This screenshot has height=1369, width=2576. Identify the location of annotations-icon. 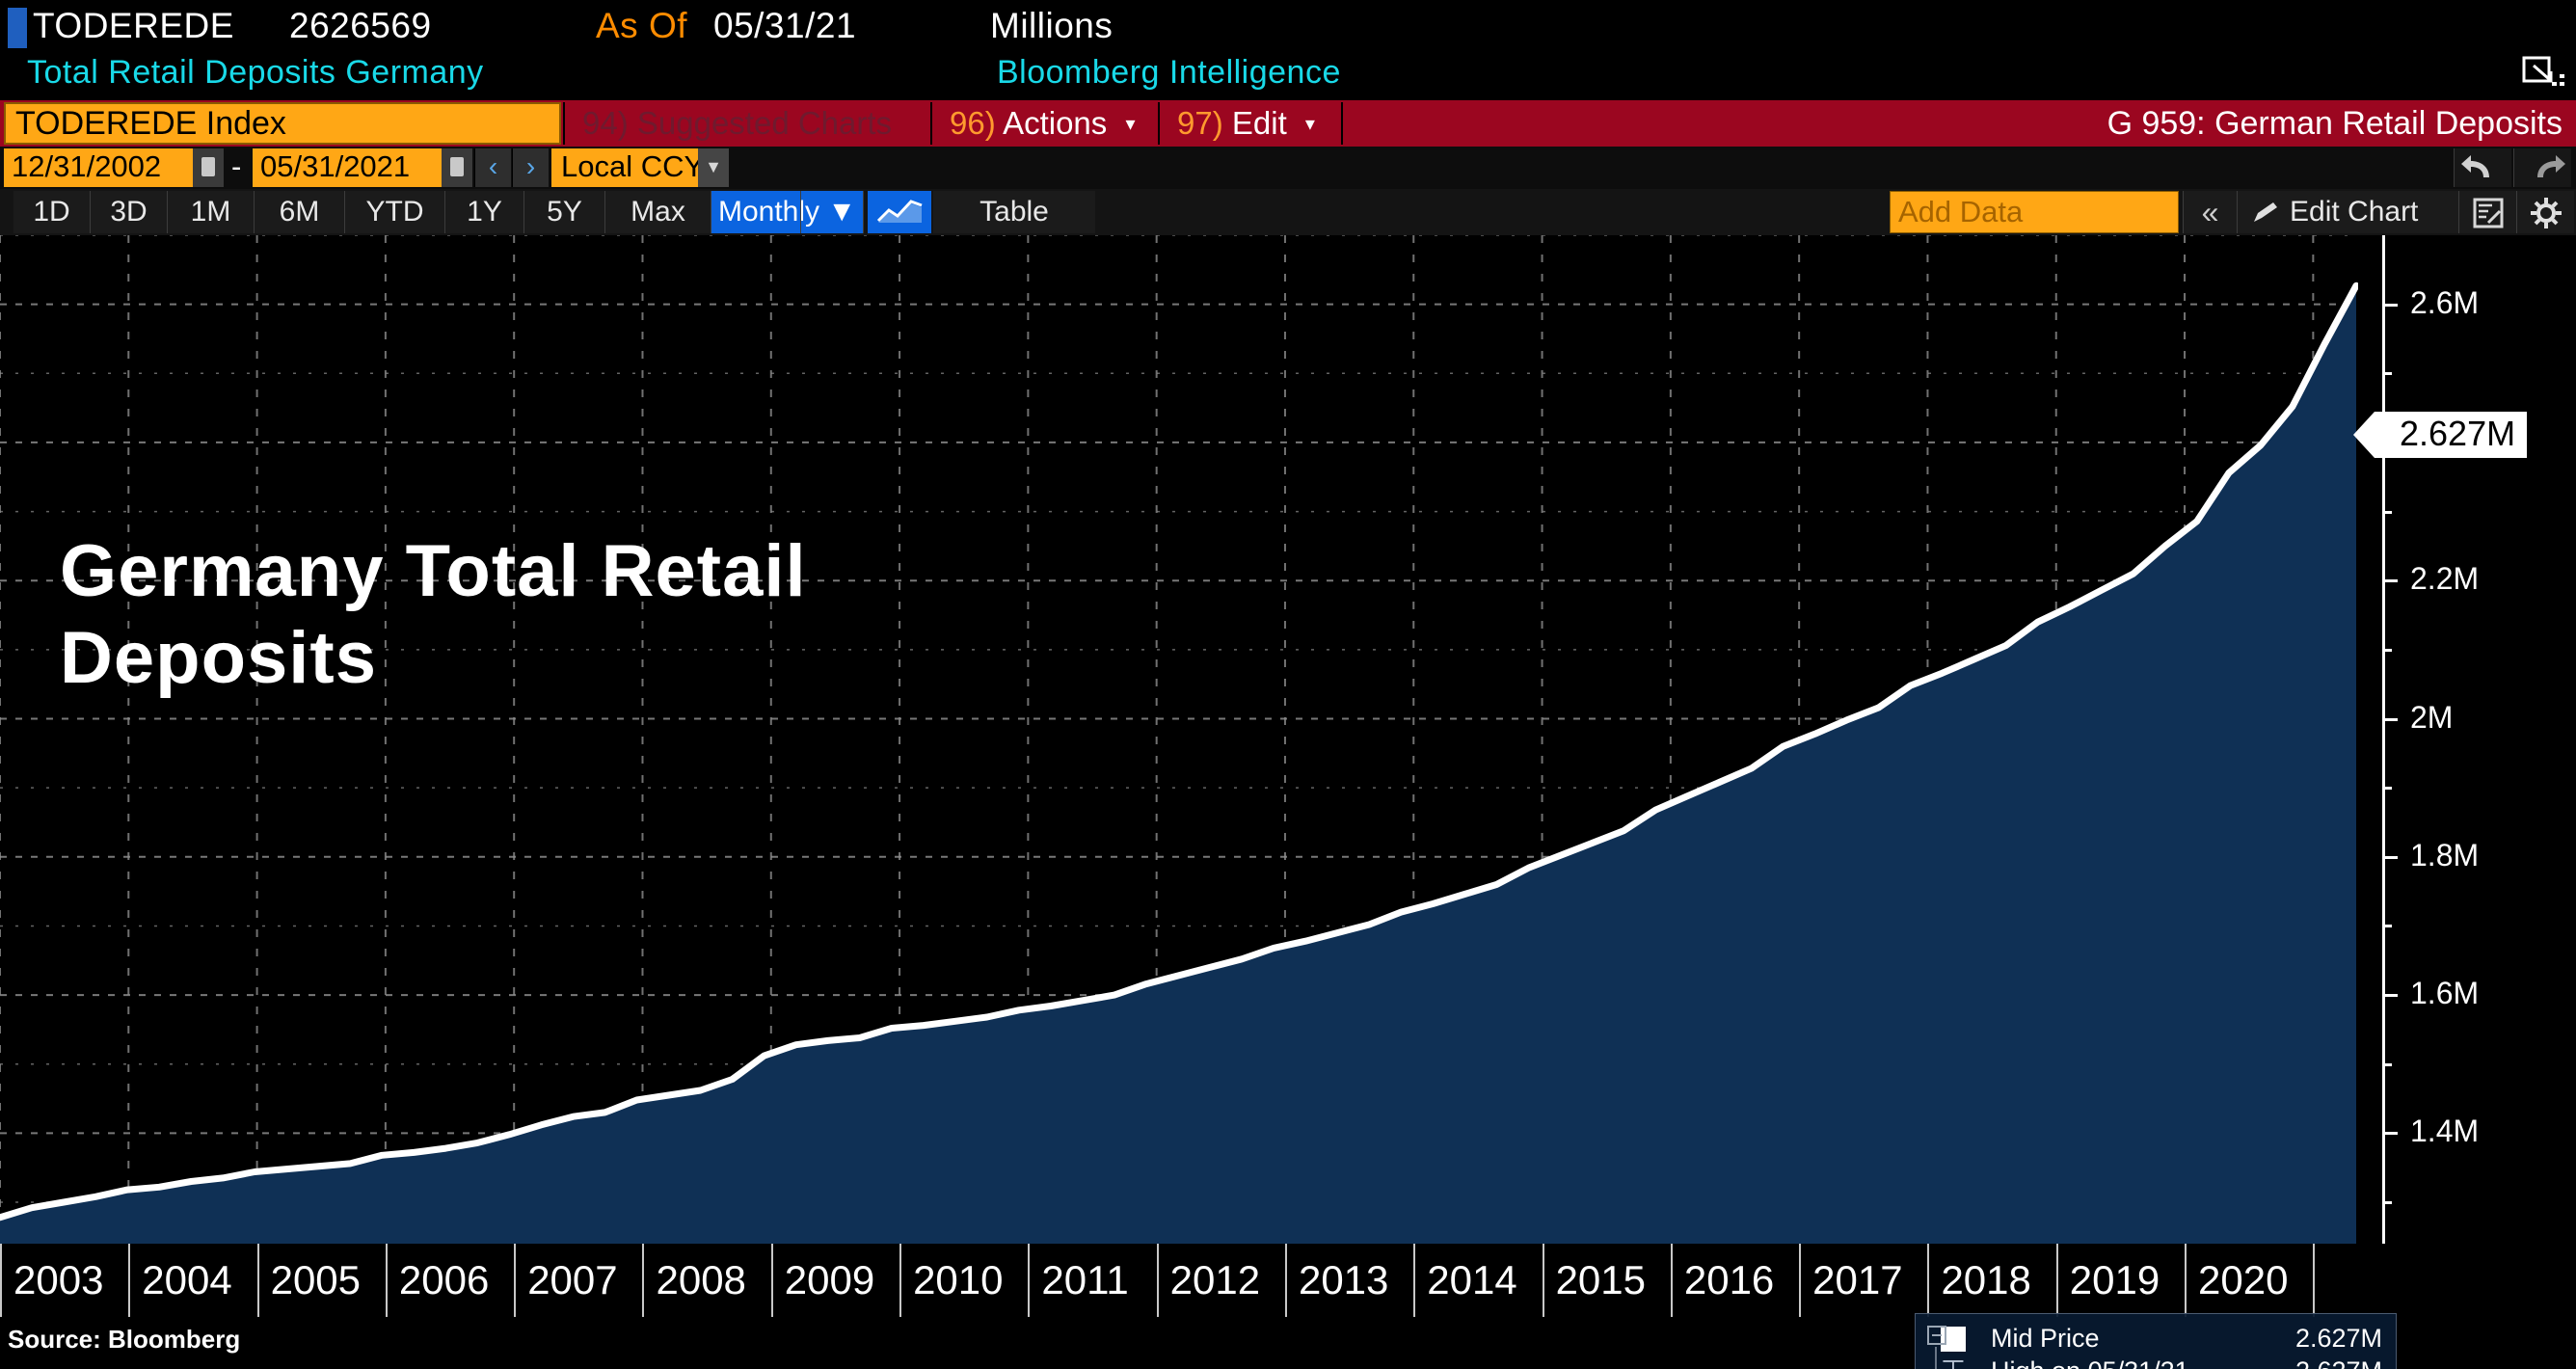
(2487, 212).